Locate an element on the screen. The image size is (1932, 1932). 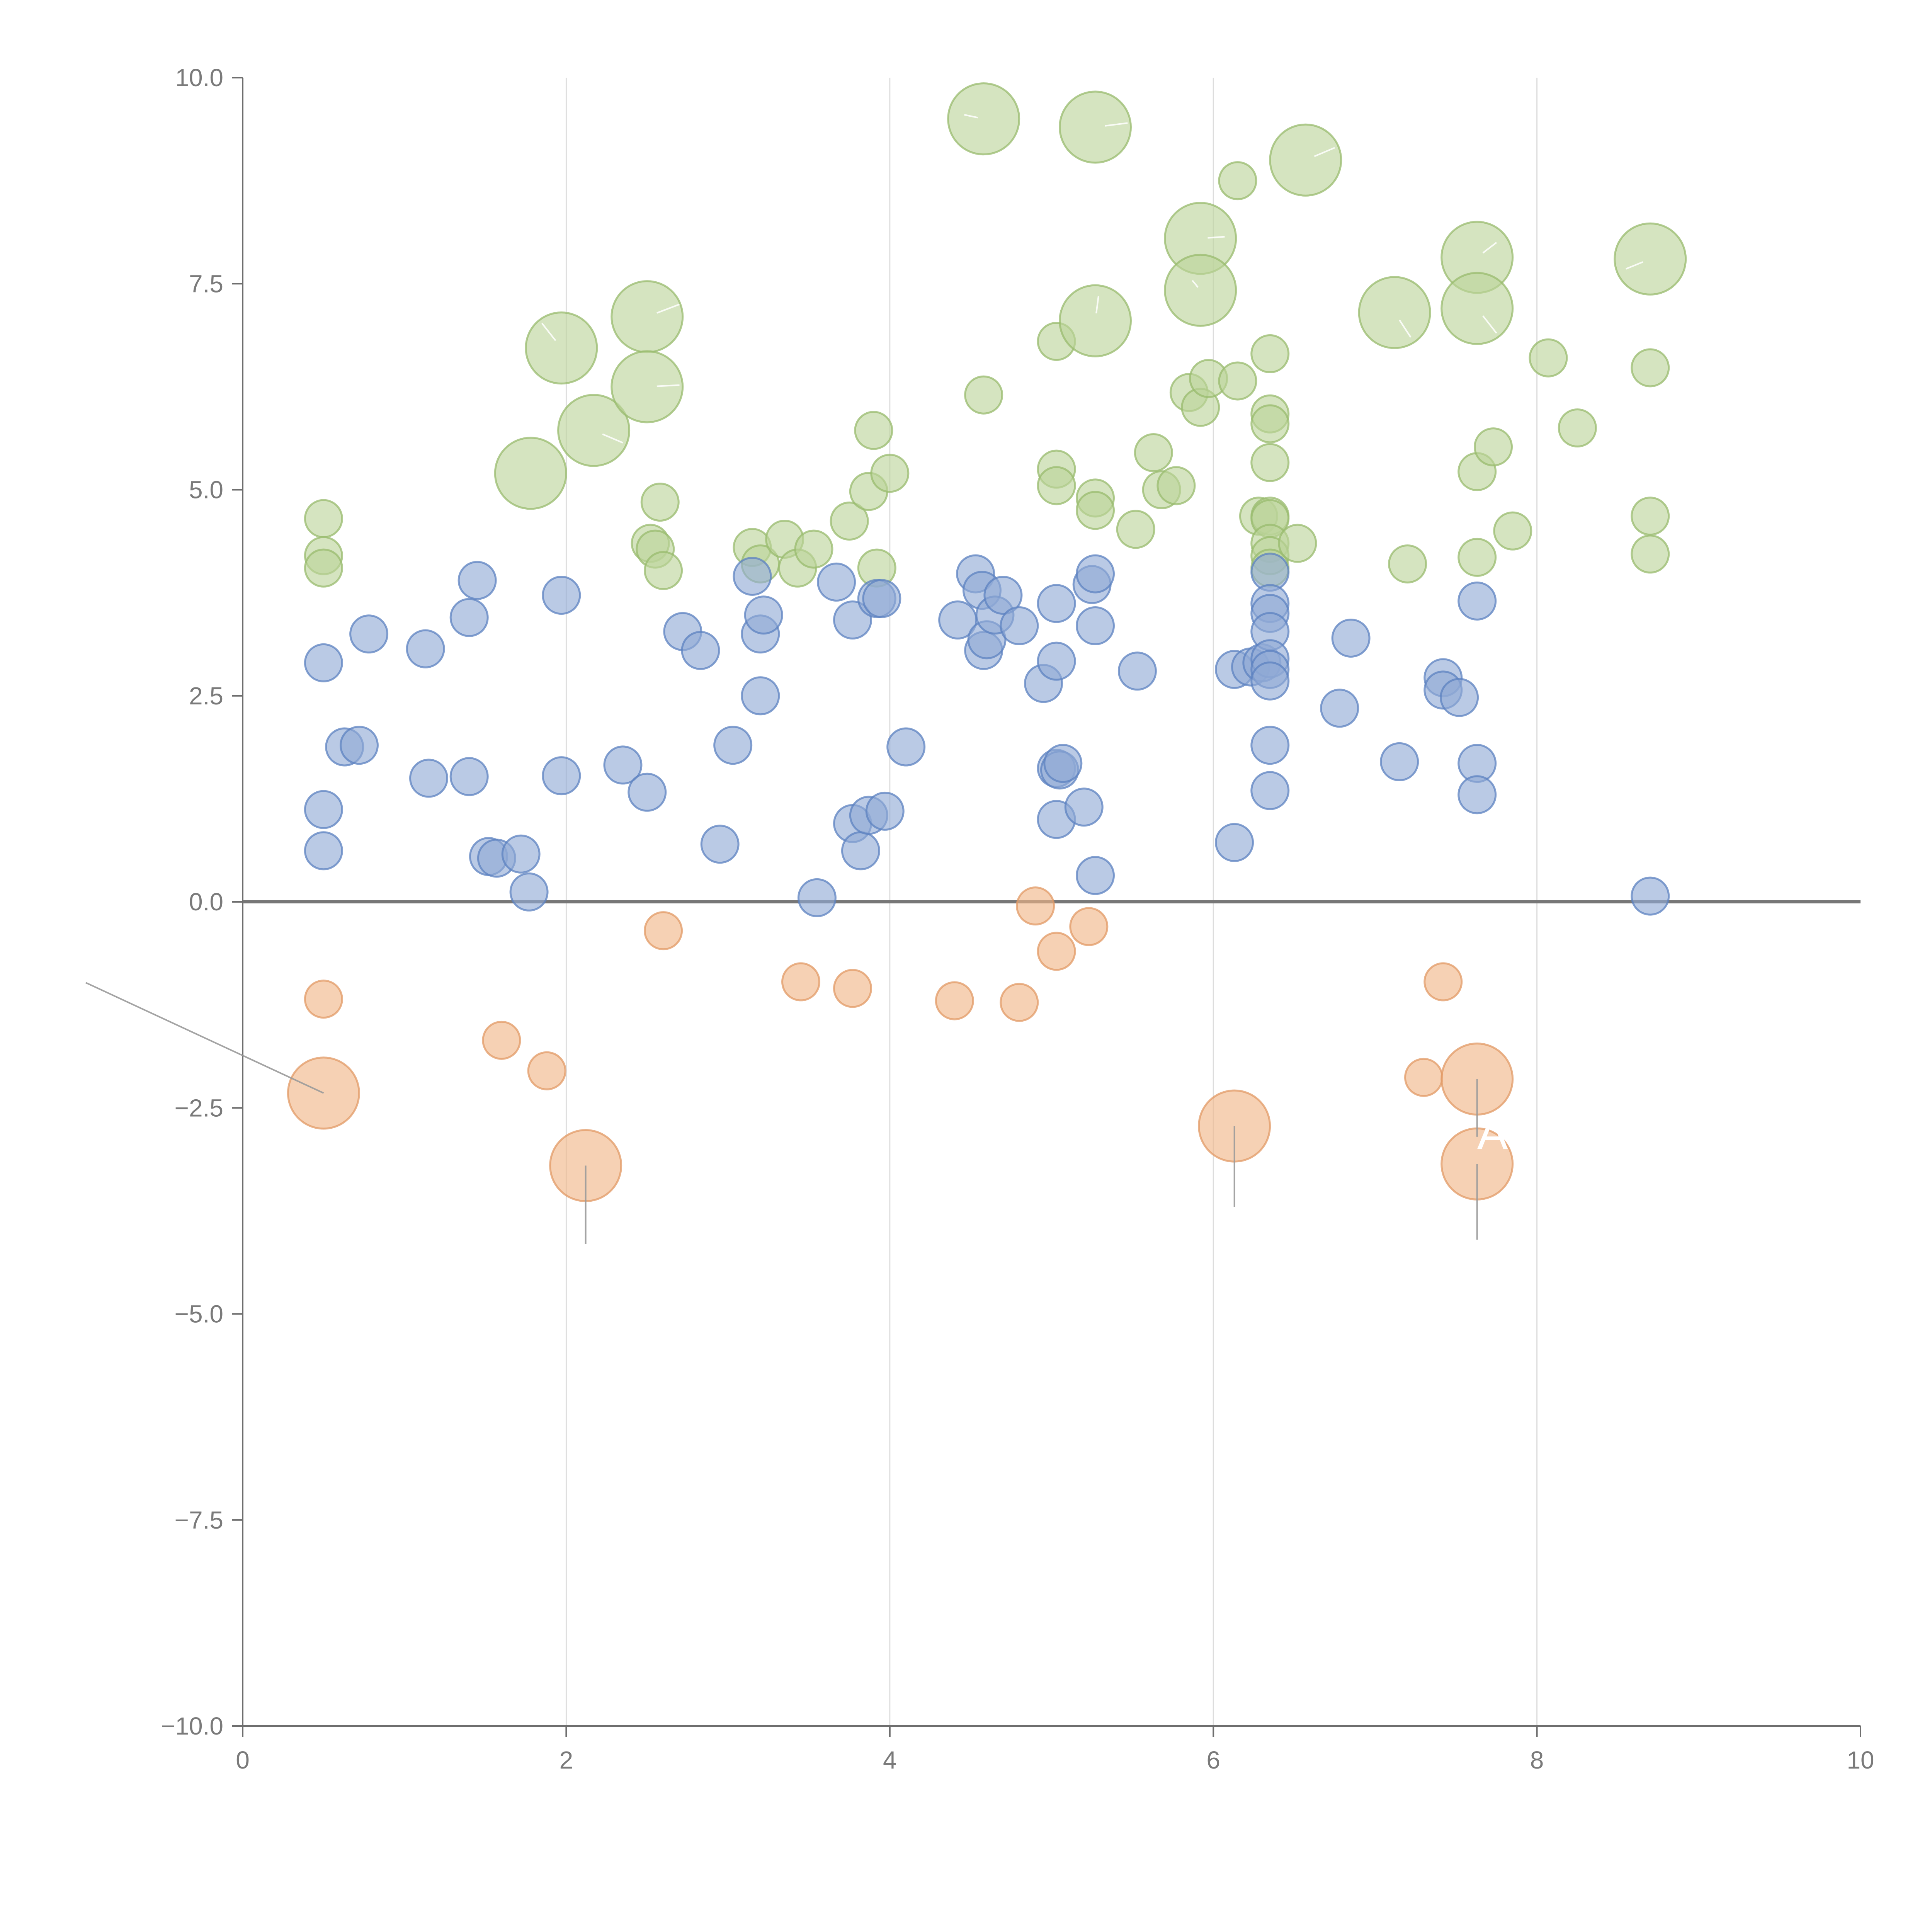
y-tick-label: 7.5 is located at coordinates (206, 284).